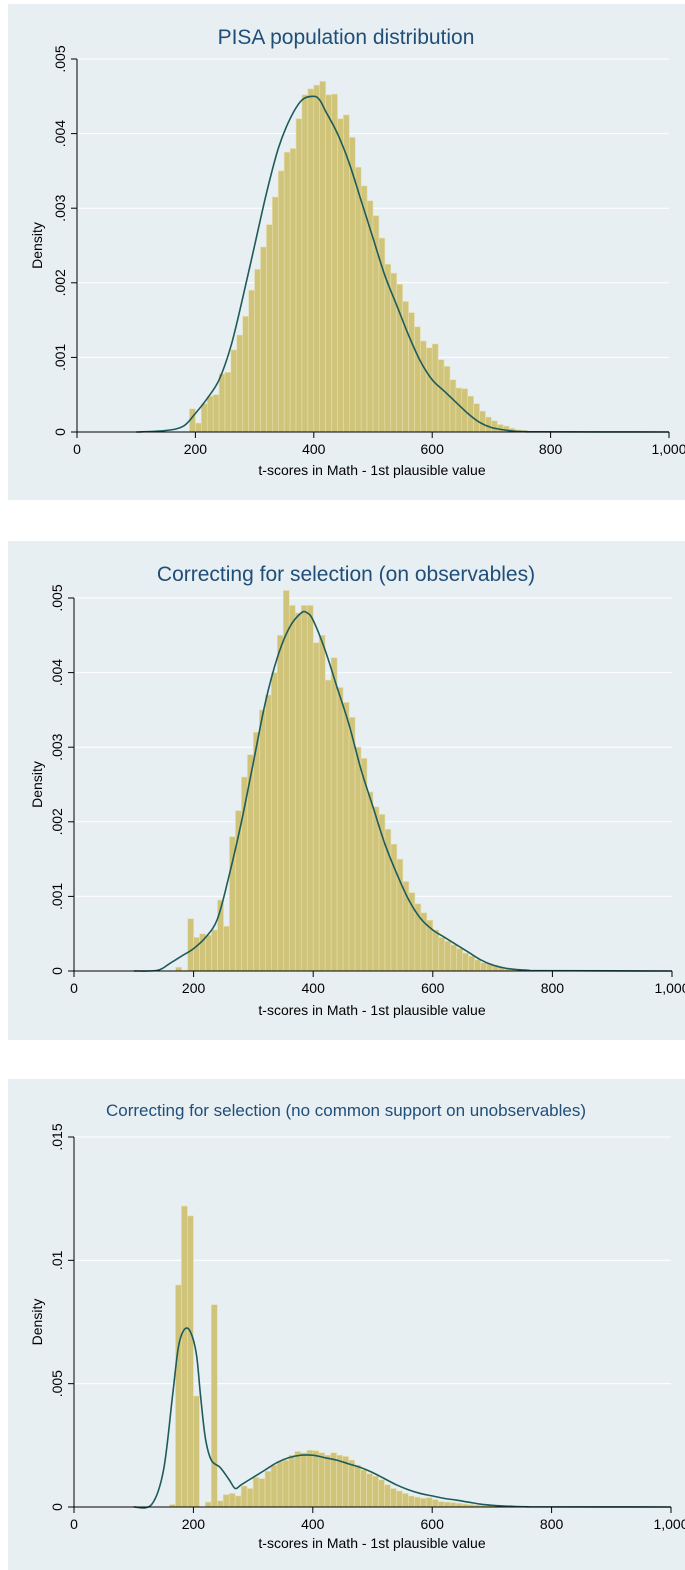 Image resolution: width=685 pixels, height=1570 pixels. What do you see at coordinates (371, 470) in the screenshot?
I see `x-axis-label: t-scores in Math - 1st plausible value` at bounding box center [371, 470].